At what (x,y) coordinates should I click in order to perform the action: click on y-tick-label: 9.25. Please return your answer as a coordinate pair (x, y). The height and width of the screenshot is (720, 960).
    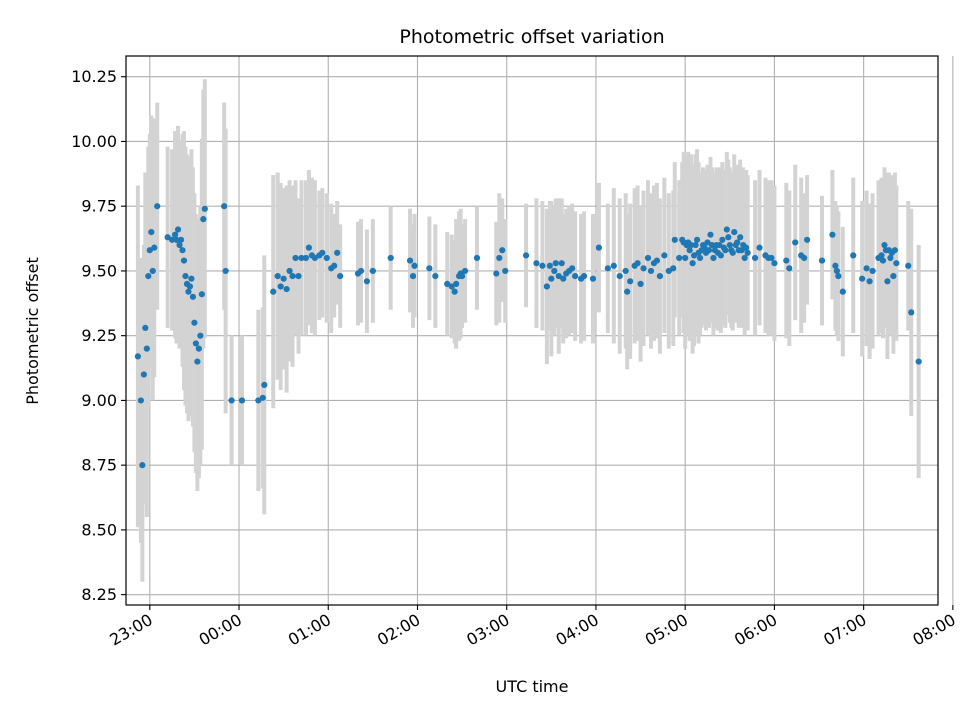
    Looking at the image, I should click on (99, 335).